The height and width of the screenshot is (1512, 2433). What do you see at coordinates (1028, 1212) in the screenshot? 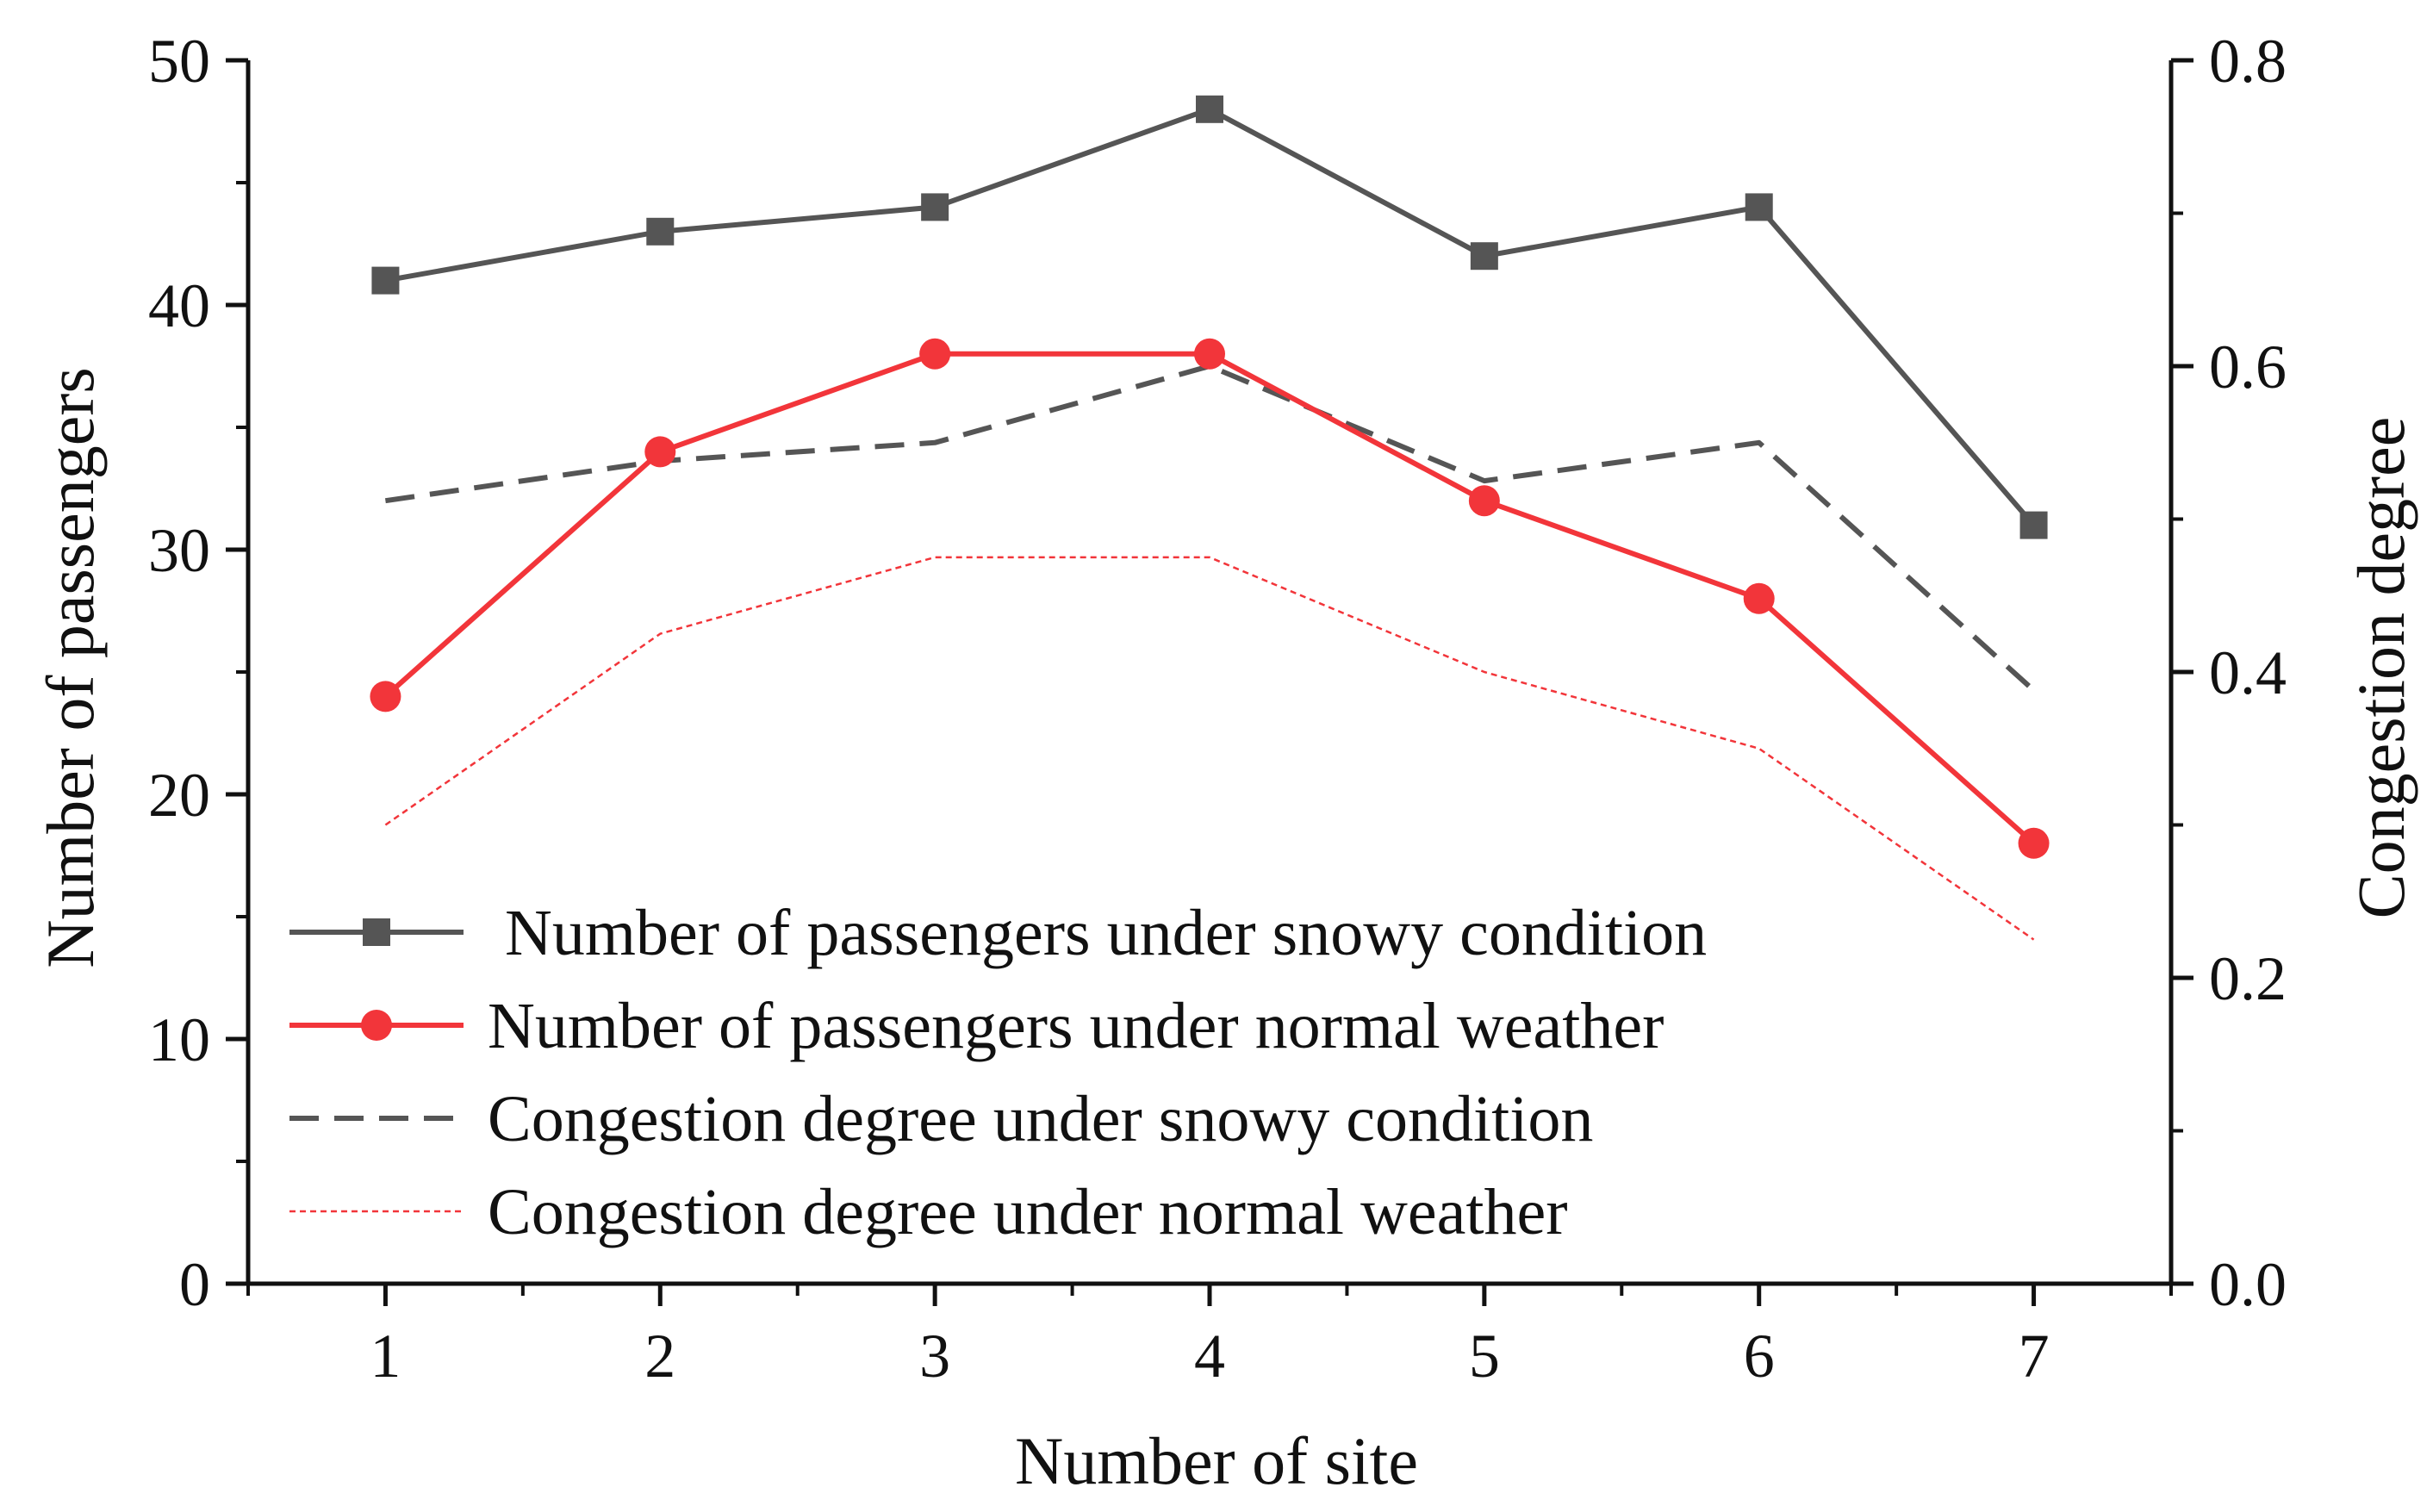
I see `legend-label-4: Congestion degree under normal weather` at bounding box center [1028, 1212].